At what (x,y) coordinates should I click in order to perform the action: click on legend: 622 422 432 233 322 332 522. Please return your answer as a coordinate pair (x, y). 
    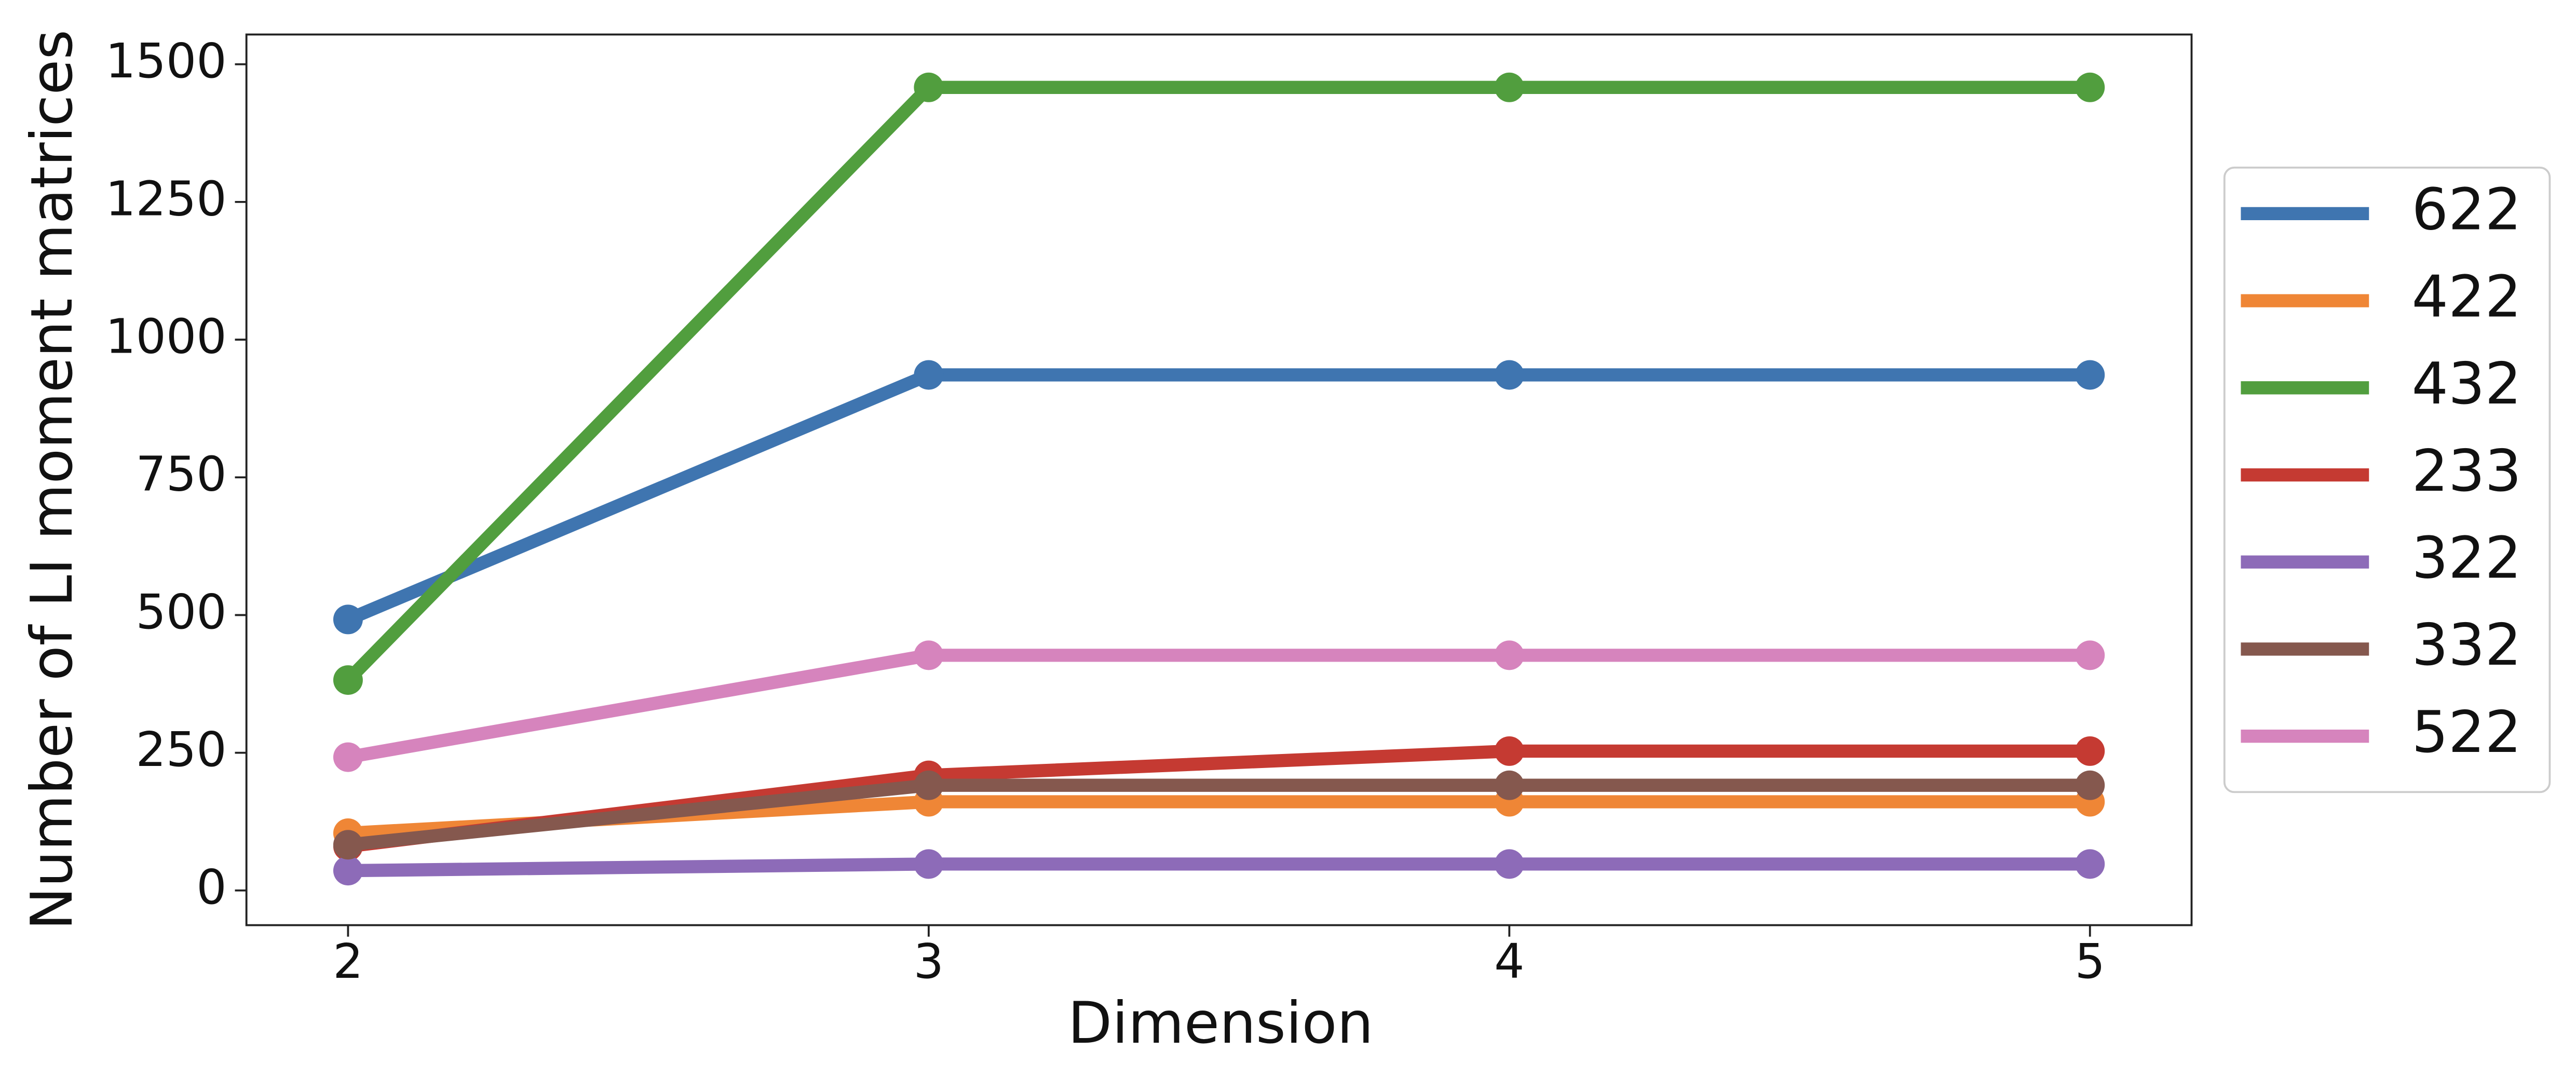
    Looking at the image, I should click on (2387, 480).